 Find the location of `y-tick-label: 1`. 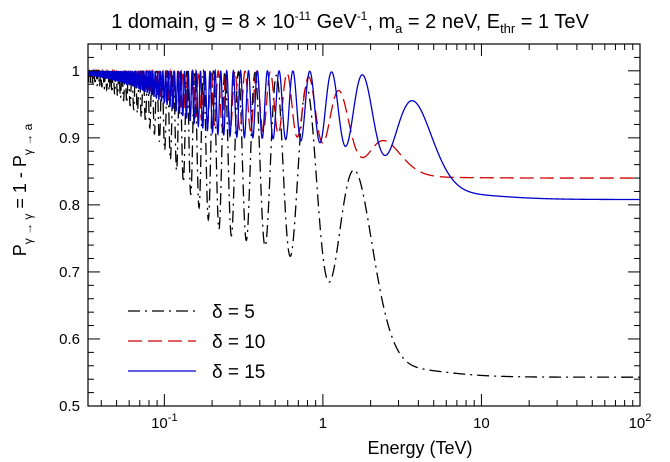

y-tick-label: 1 is located at coordinates (76, 71).